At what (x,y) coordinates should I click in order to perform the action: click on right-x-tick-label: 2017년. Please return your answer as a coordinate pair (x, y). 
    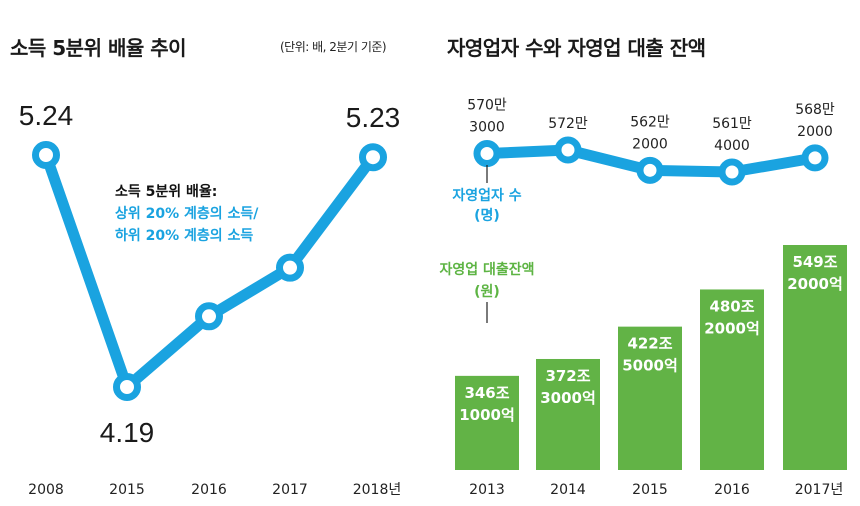
    Looking at the image, I should click on (819, 490).